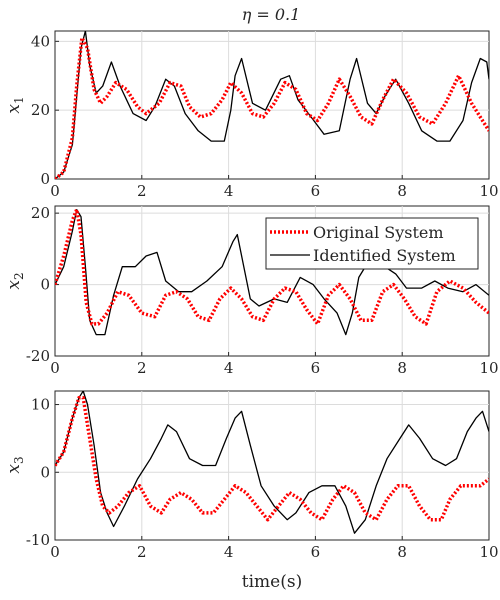 This screenshot has width=500, height=600. I want to click on y-tick-label: 40, so click(40, 41).